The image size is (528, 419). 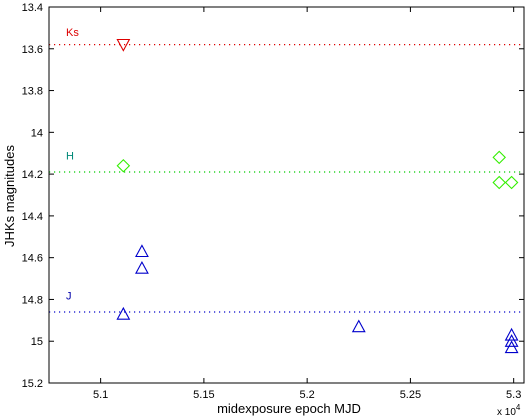 What do you see at coordinates (37, 342) in the screenshot?
I see `y-tick-label: 15` at bounding box center [37, 342].